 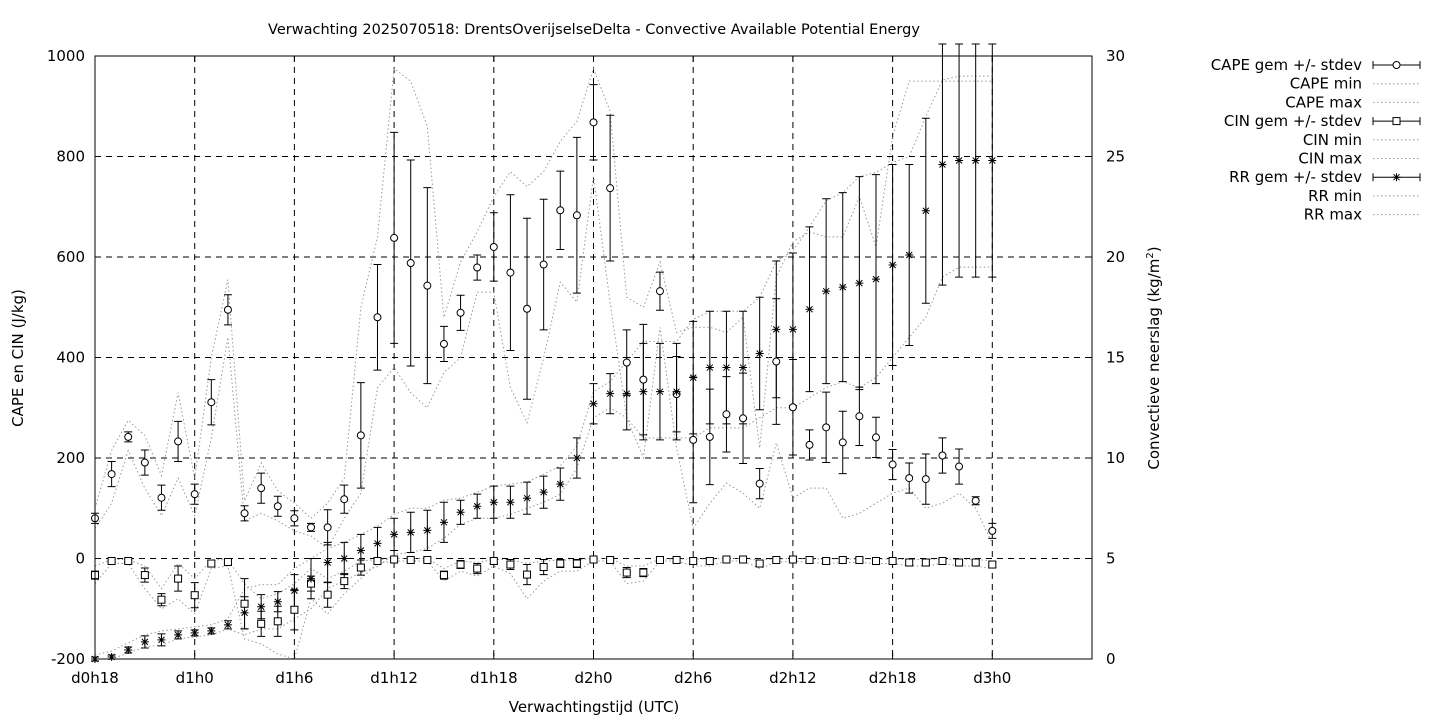 What do you see at coordinates (1115, 257) in the screenshot?
I see `y2-tick-label: 20` at bounding box center [1115, 257].